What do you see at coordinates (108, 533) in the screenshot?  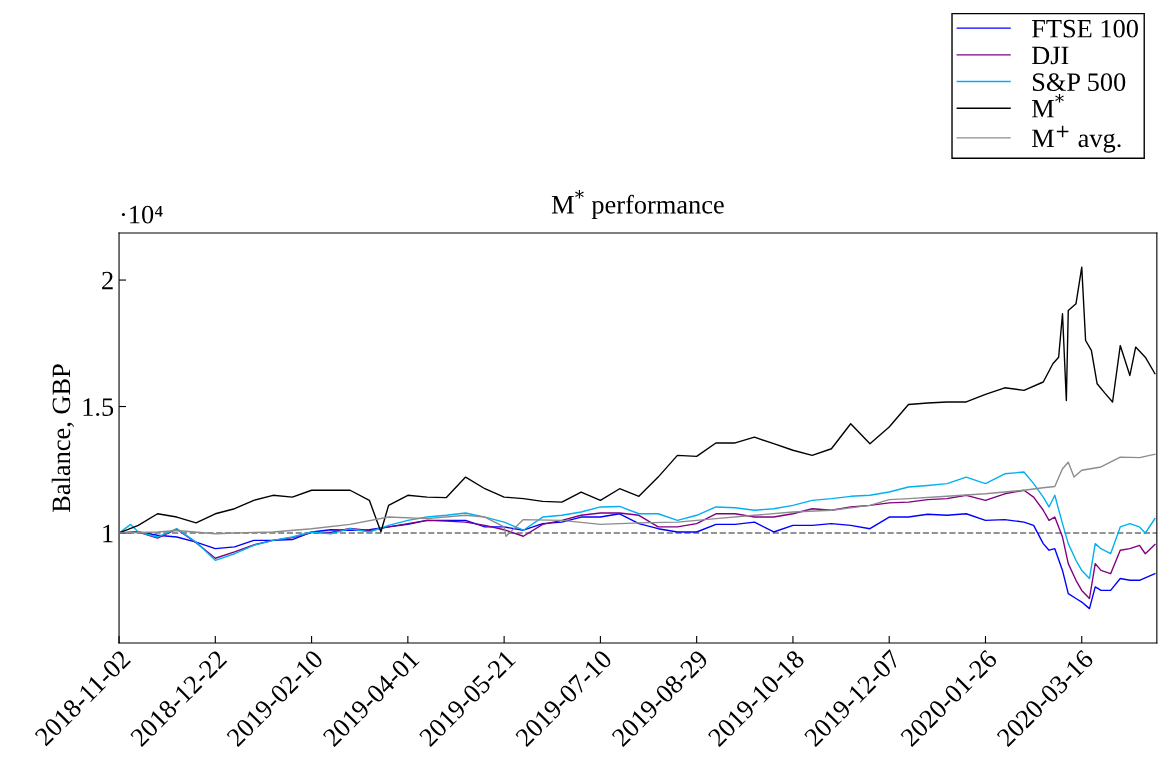 I see `y-tick-label: 1` at bounding box center [108, 533].